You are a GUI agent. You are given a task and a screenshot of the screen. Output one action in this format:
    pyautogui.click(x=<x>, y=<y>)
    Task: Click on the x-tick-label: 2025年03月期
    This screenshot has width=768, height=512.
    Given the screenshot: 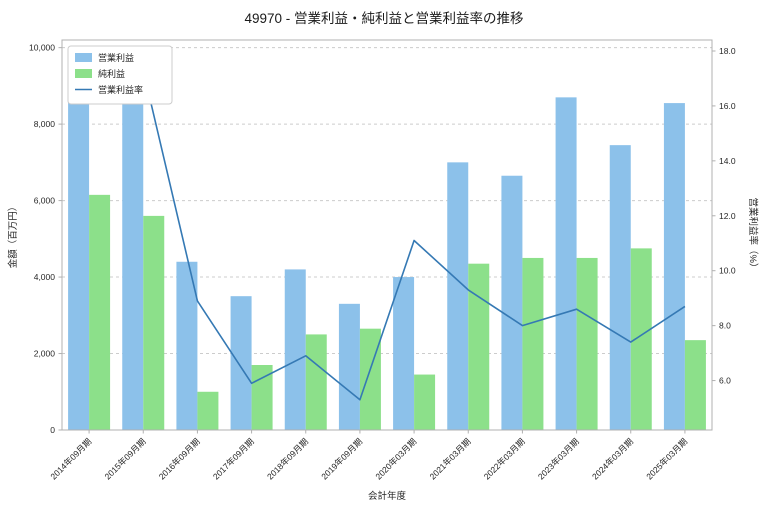 What is the action you would take?
    pyautogui.click(x=666, y=458)
    